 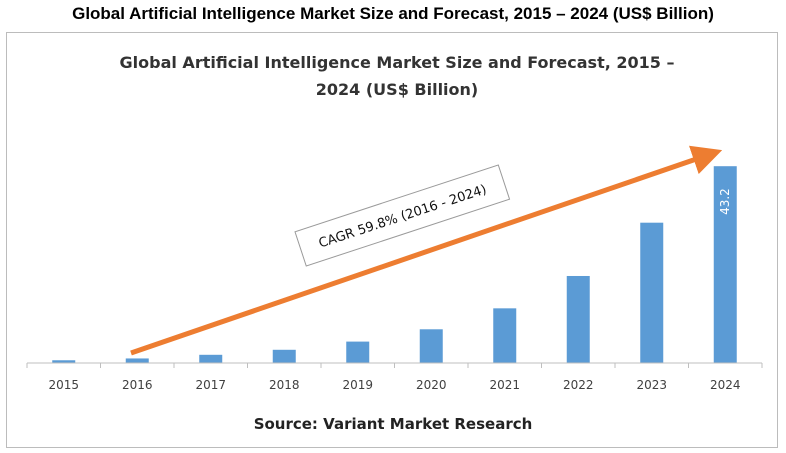 What do you see at coordinates (63, 385) in the screenshot?
I see `x-tick-label-2015: 2015` at bounding box center [63, 385].